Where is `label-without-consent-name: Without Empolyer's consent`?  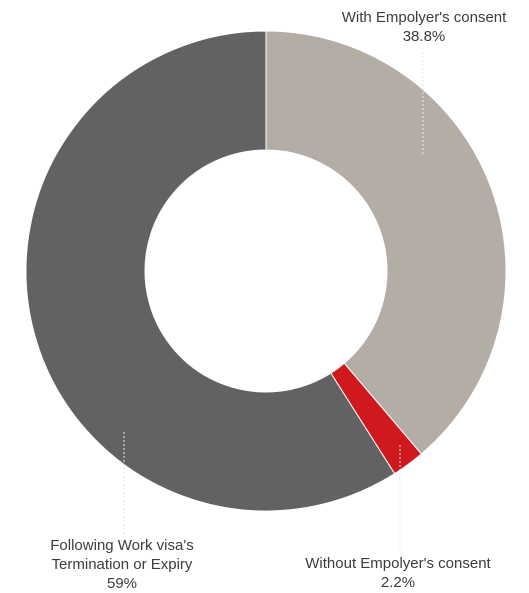 label-without-consent-name: Without Empolyer's consent is located at coordinates (398, 563).